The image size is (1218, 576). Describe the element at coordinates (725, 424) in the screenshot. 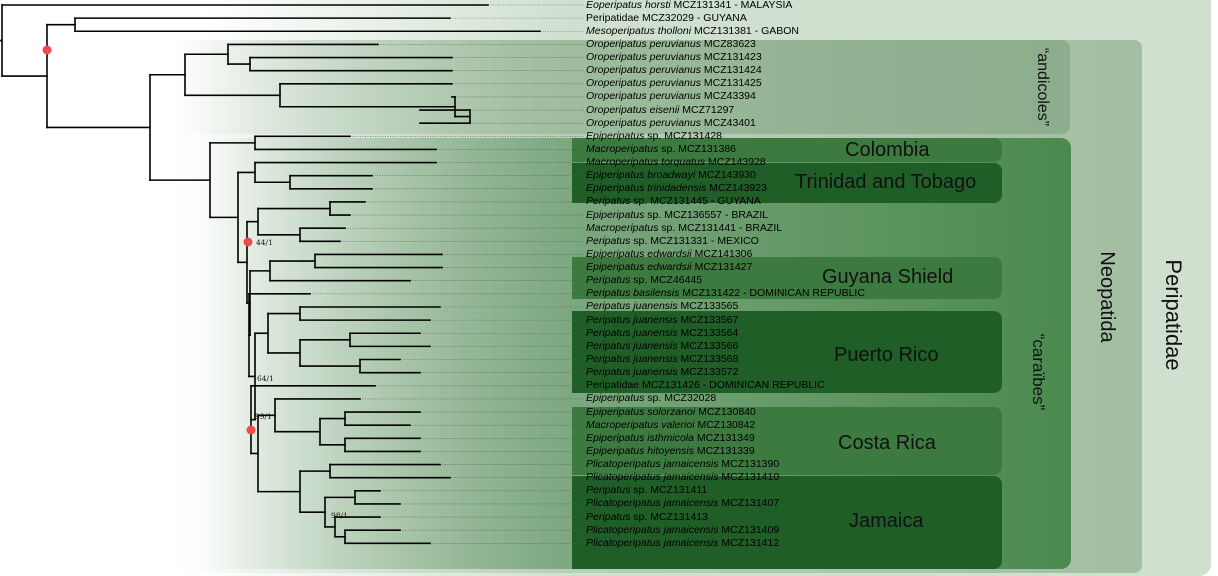

I see `specimen-id: MCZ130842` at that location.